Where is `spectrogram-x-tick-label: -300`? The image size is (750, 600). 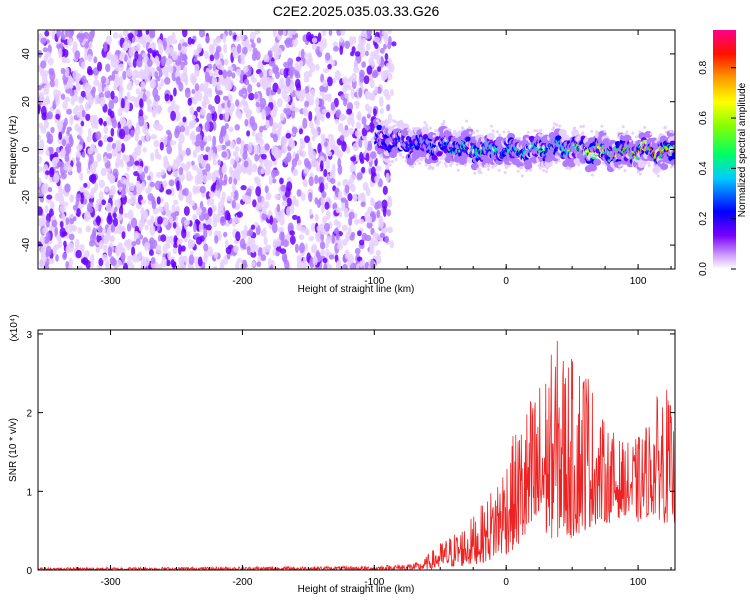
spectrogram-x-tick-label: -300 is located at coordinates (111, 281).